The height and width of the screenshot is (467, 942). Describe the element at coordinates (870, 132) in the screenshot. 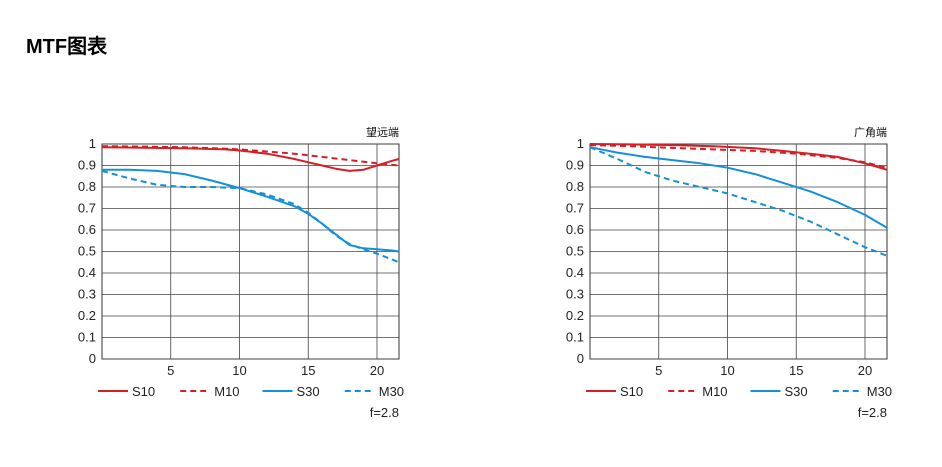

I see `chart-title: 广角端` at that location.